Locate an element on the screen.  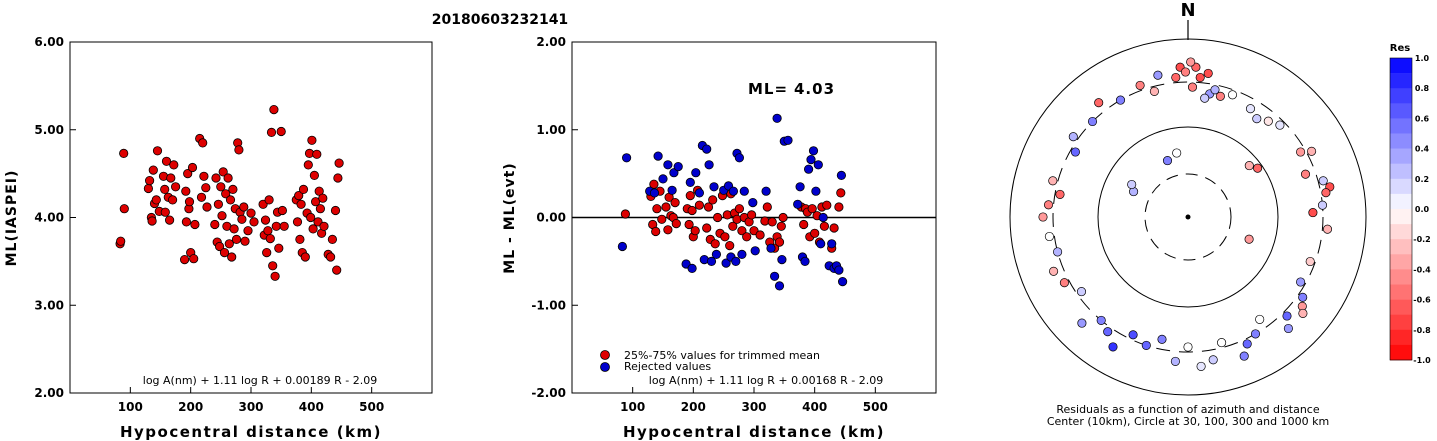
colorbar-tick-label: -0.4 is located at coordinates (1422, 269).